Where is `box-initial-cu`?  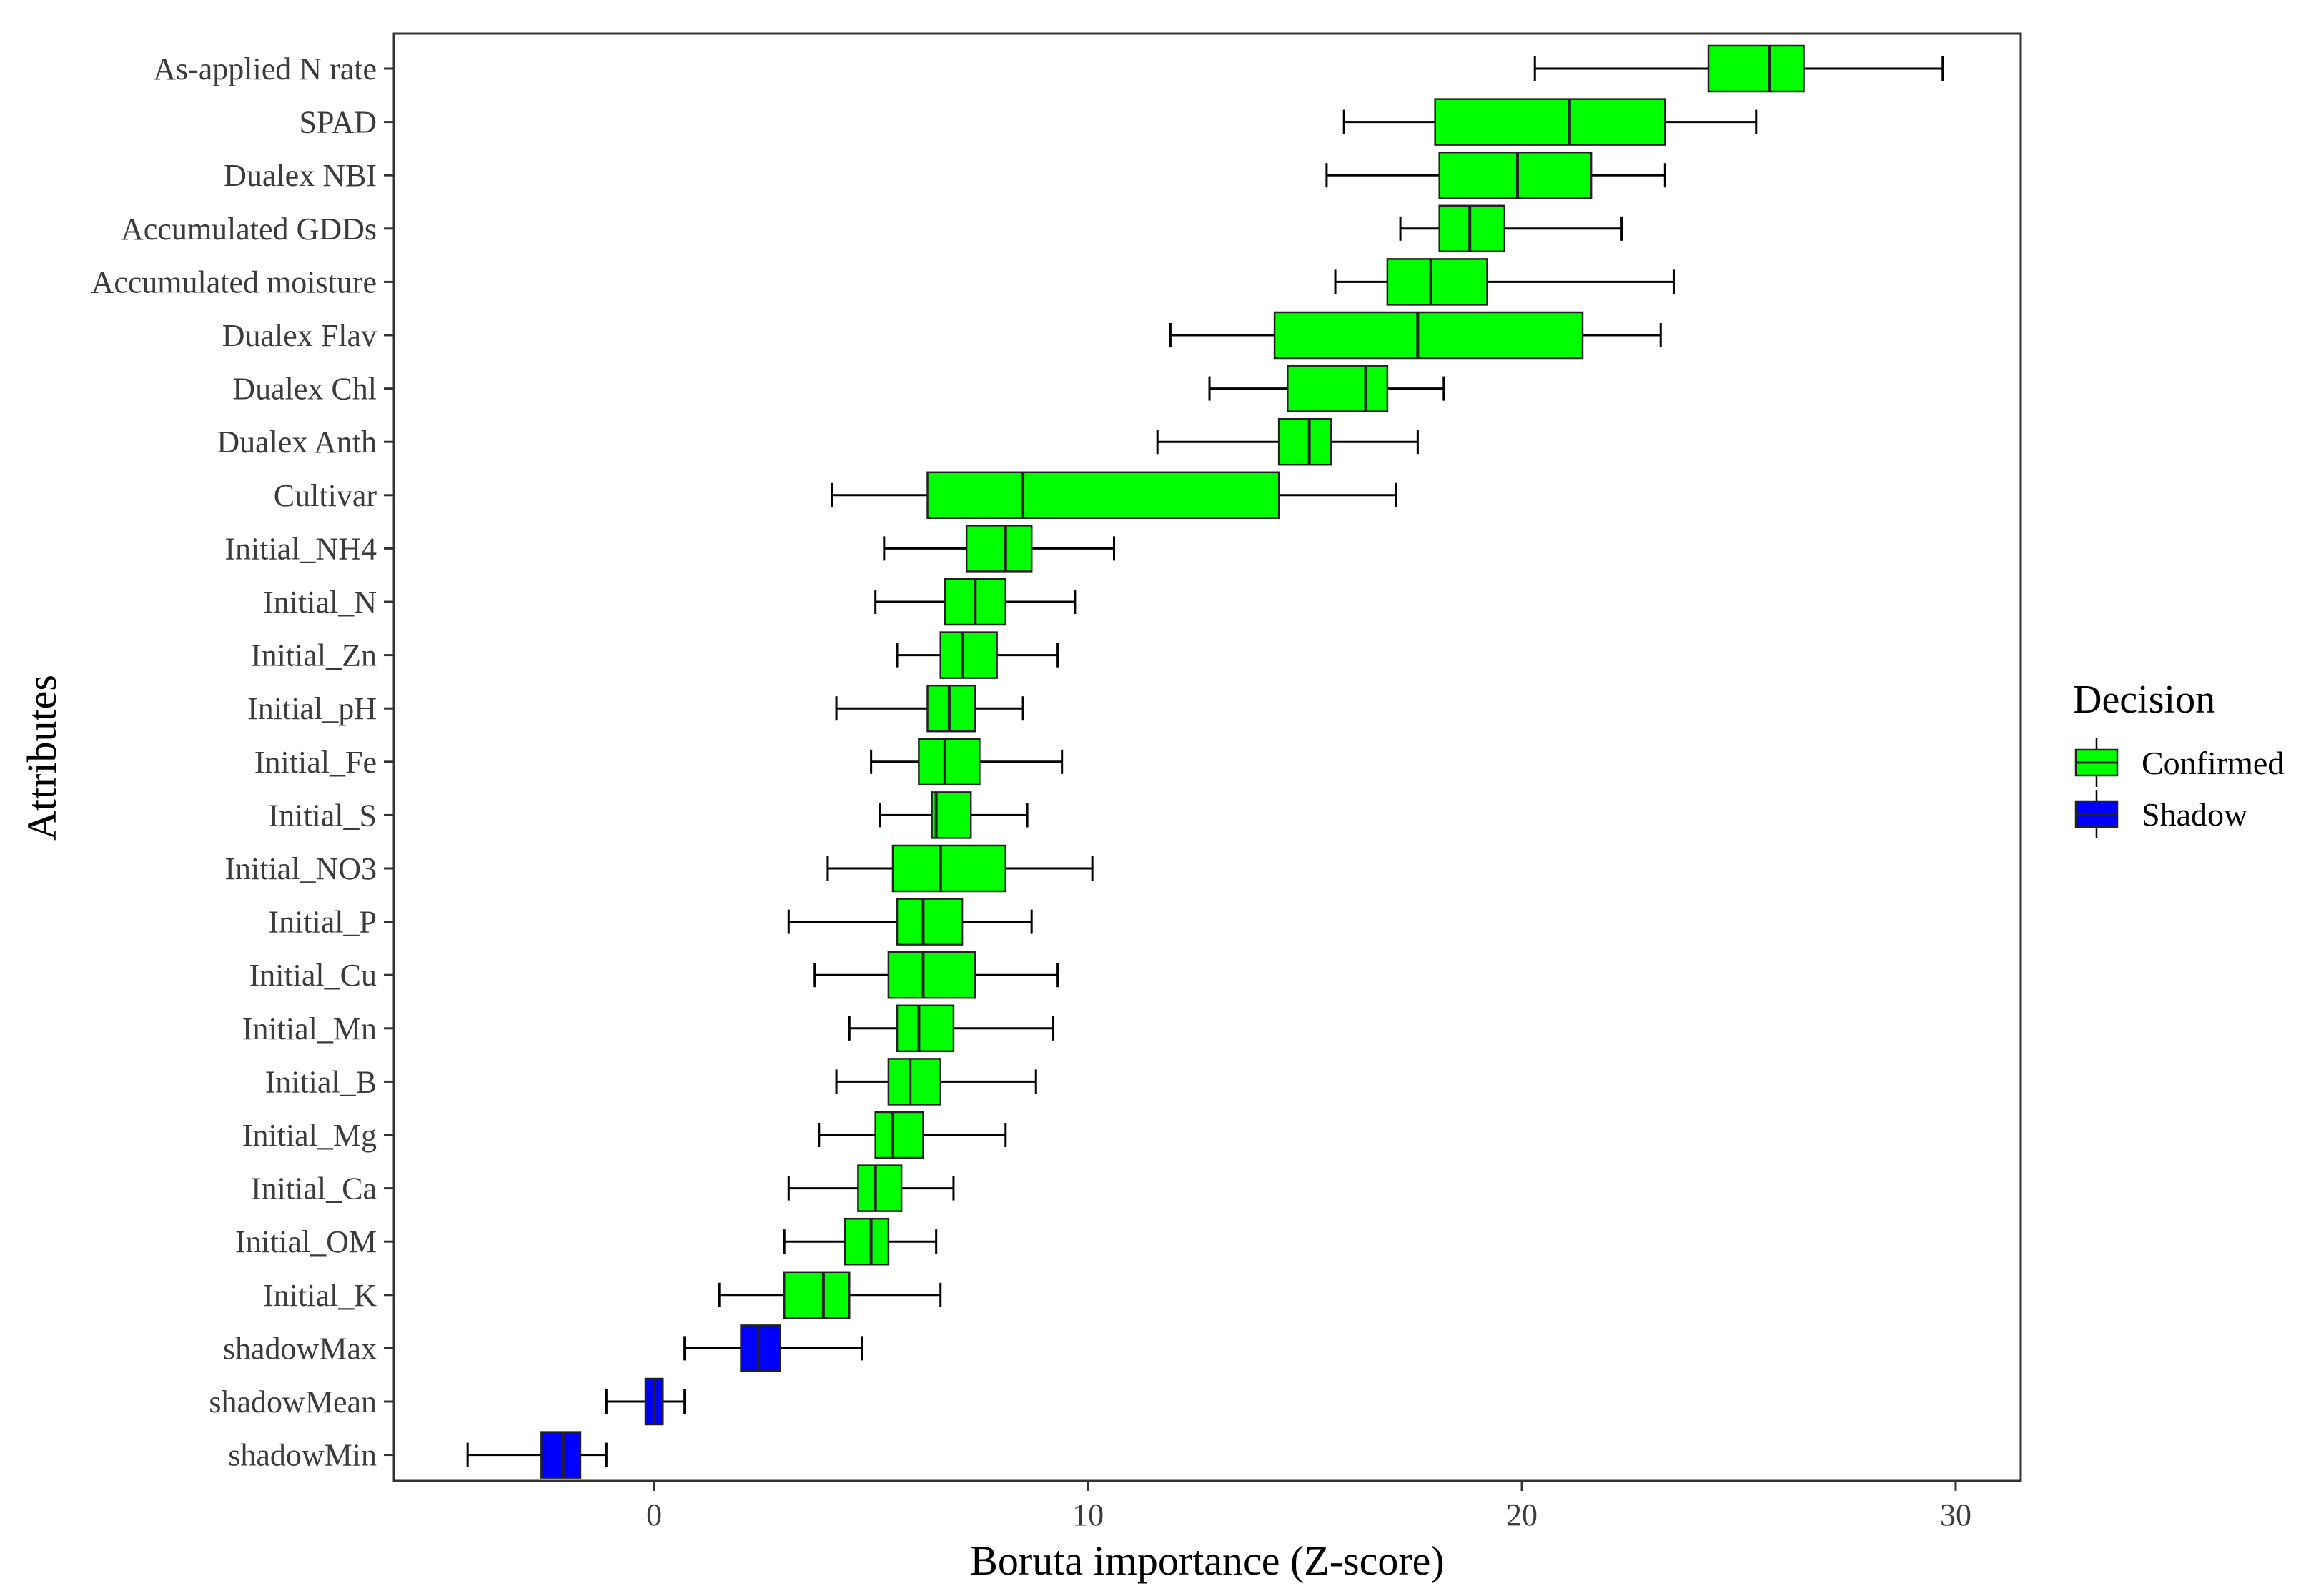 box-initial-cu is located at coordinates (936, 975).